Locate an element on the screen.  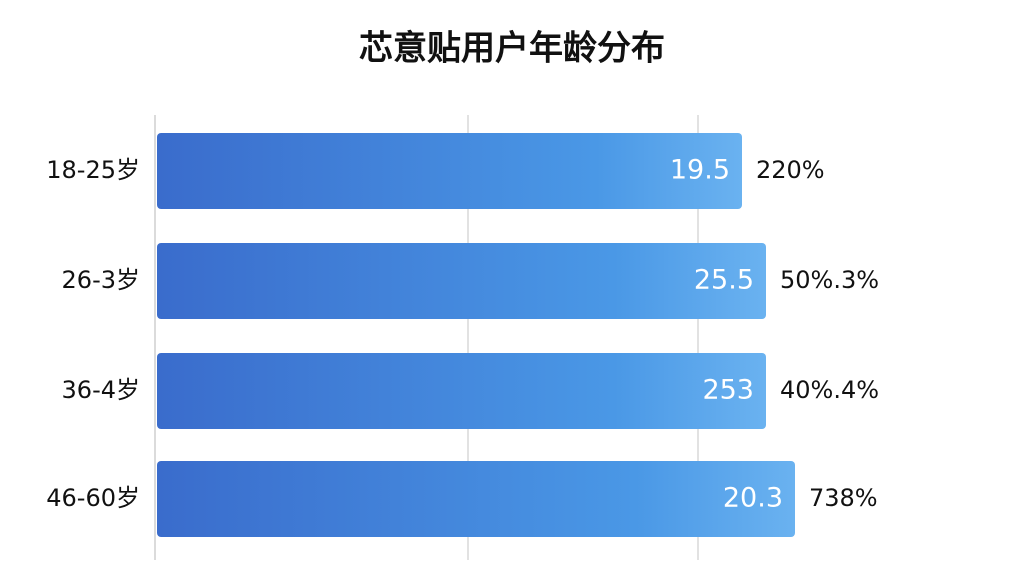
row-label: 36-4岁 is located at coordinates (101, 390).